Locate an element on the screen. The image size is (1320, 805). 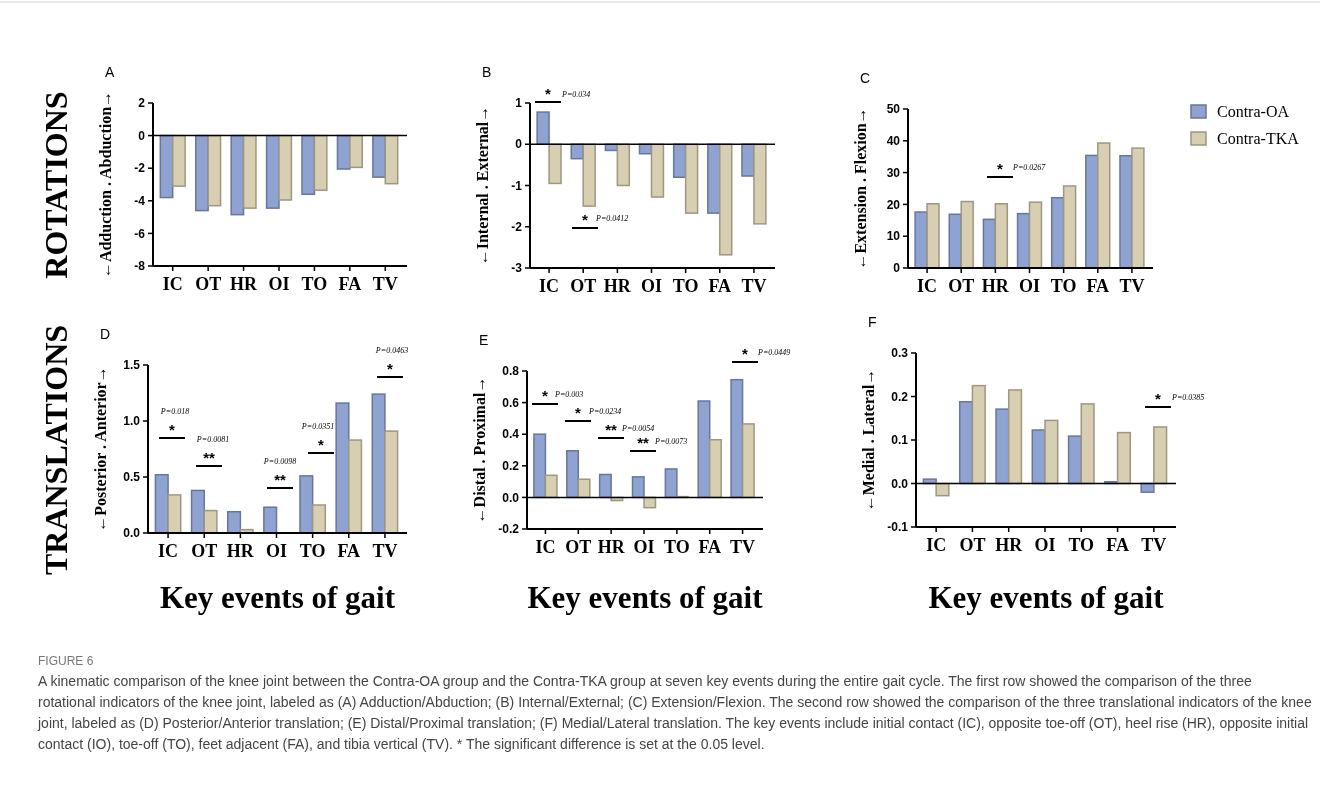
text: TRANSLATIONS is located at coordinates (56, 450).